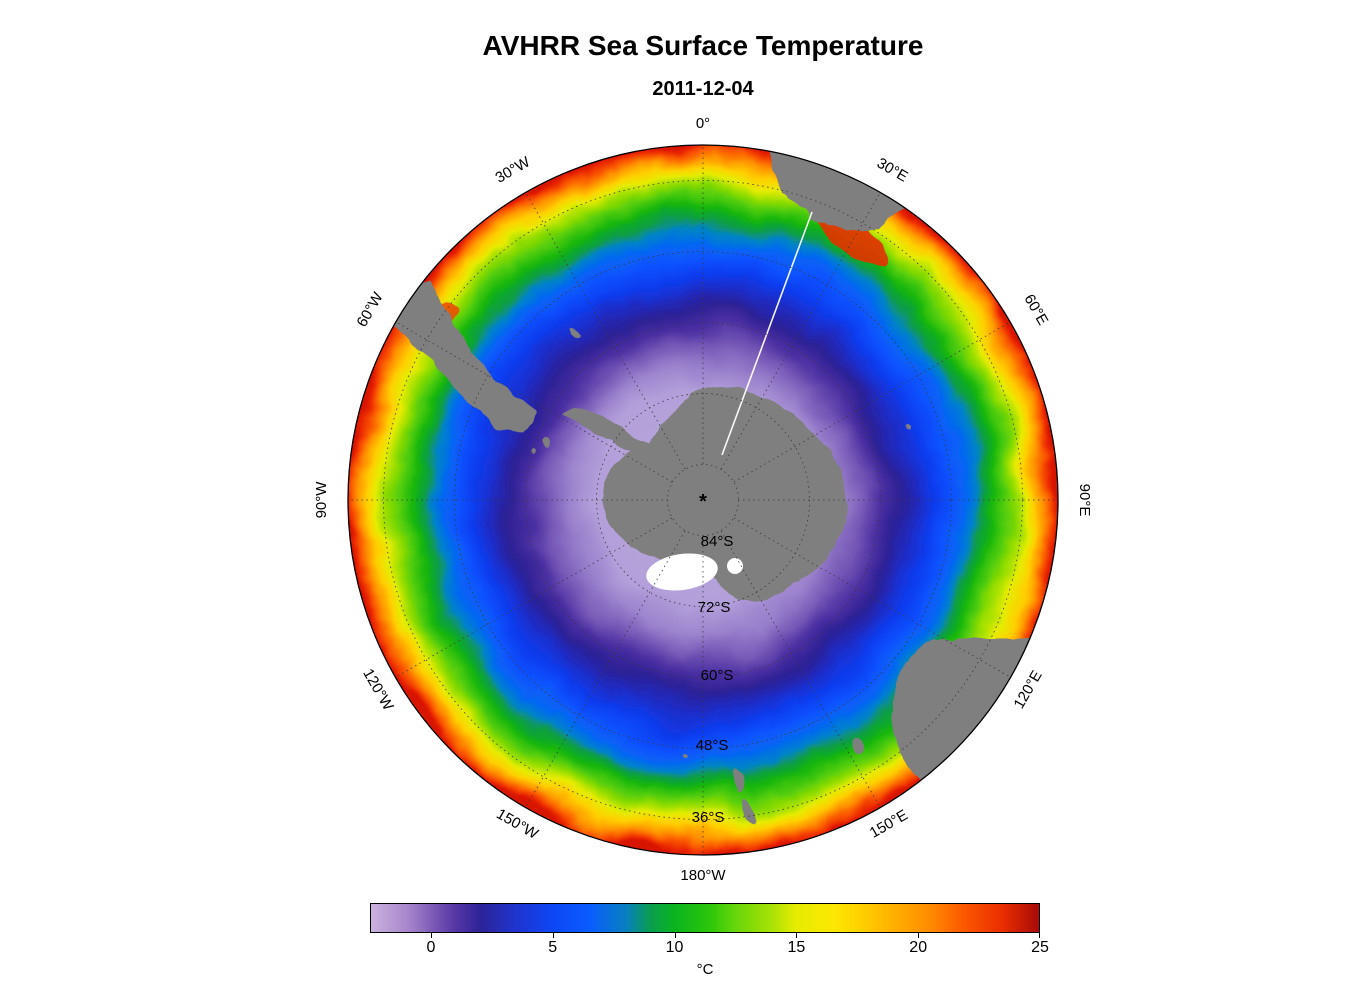 Image resolution: width=1356 pixels, height=1000 pixels. I want to click on ice-shelf-white-patch, so click(735, 566).